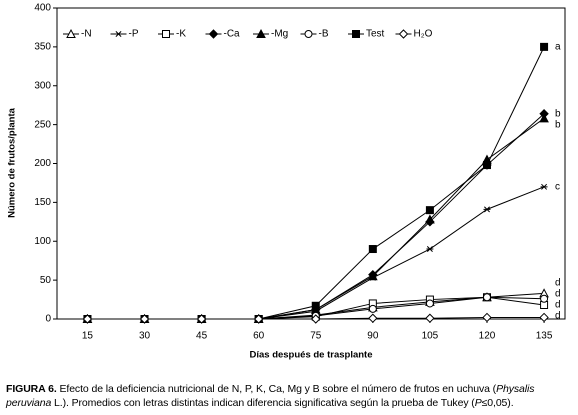 The image size is (578, 415). What do you see at coordinates (544, 336) in the screenshot?
I see `x-tick-label: 135` at bounding box center [544, 336].